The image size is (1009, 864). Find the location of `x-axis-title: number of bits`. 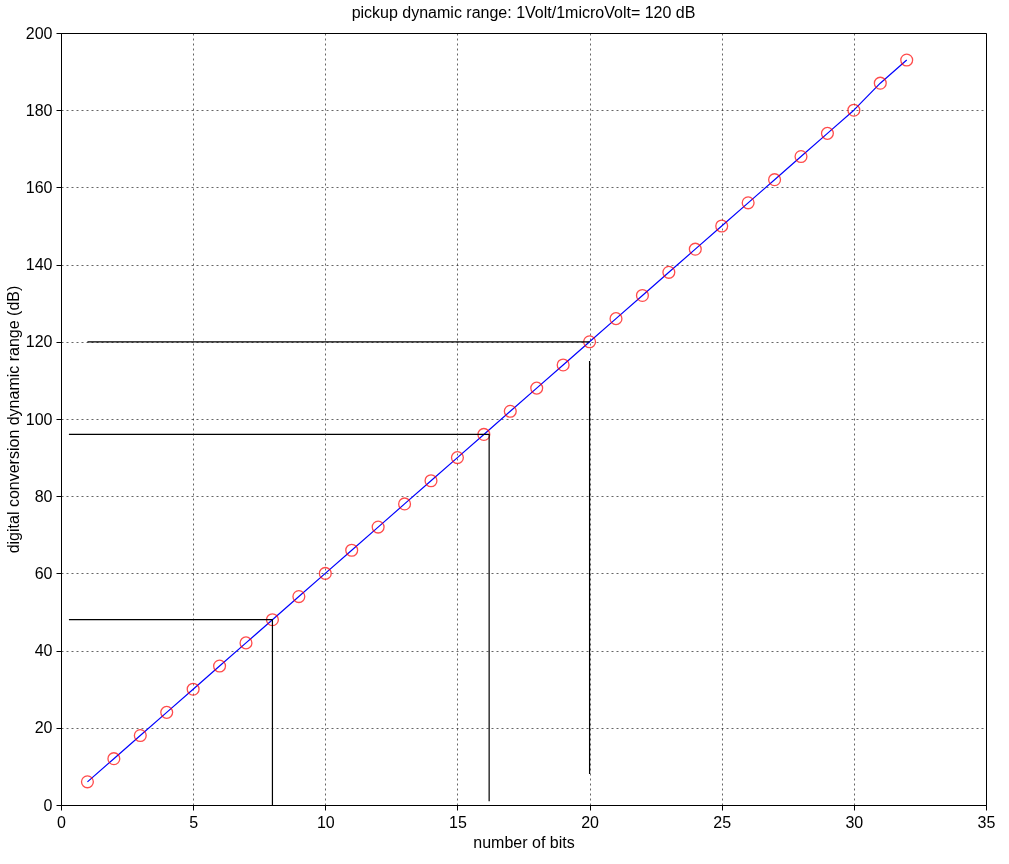

x-axis-title: number of bits is located at coordinates (524, 842).